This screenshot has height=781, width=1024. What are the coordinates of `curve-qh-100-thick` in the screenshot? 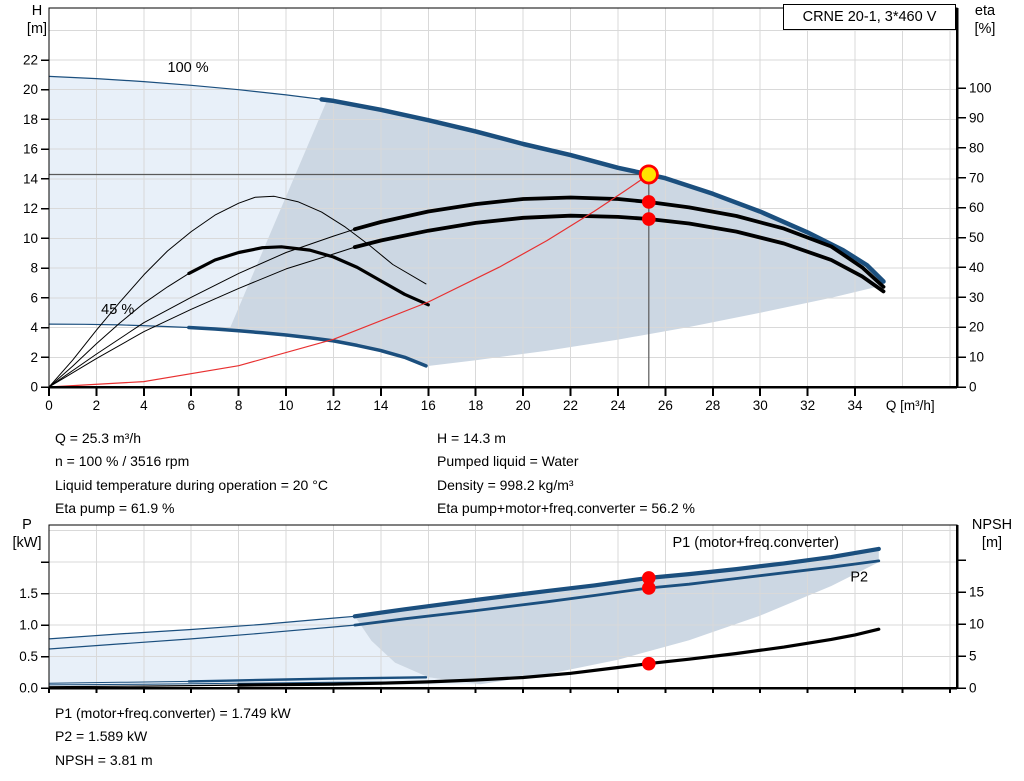 It's located at (602, 190).